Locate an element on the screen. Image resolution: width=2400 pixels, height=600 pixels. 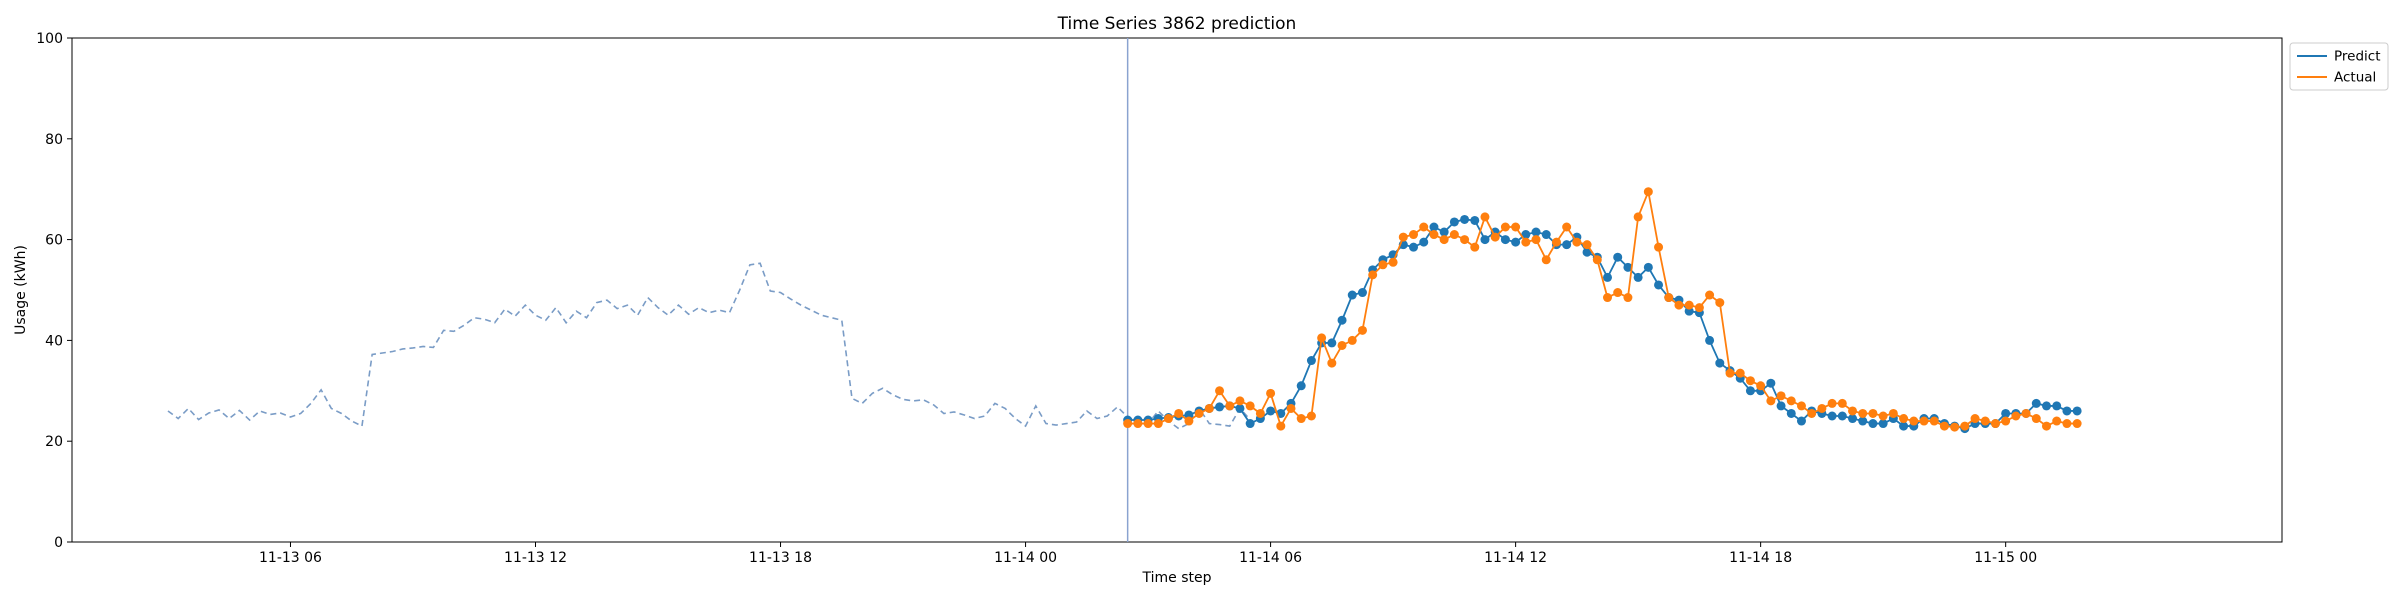
y-axis: 0 20 40 60 80 100 is located at coordinates (54, 291).